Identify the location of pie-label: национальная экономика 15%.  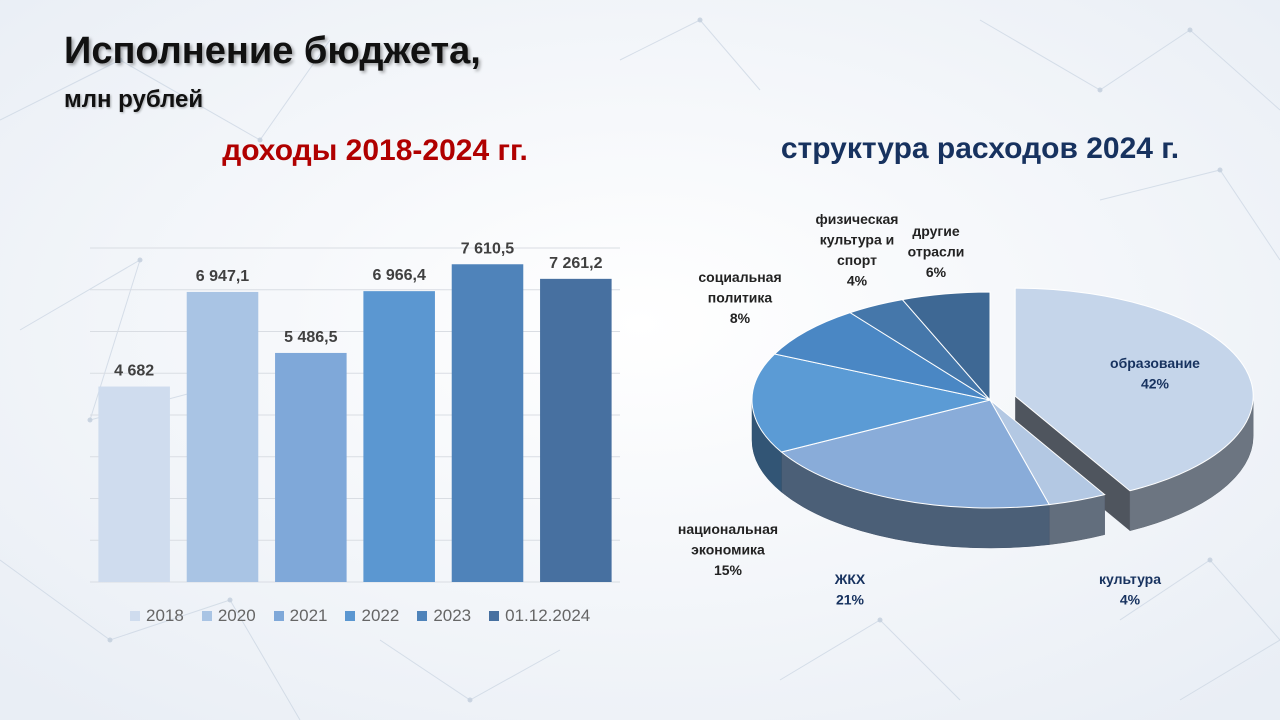
(728, 549).